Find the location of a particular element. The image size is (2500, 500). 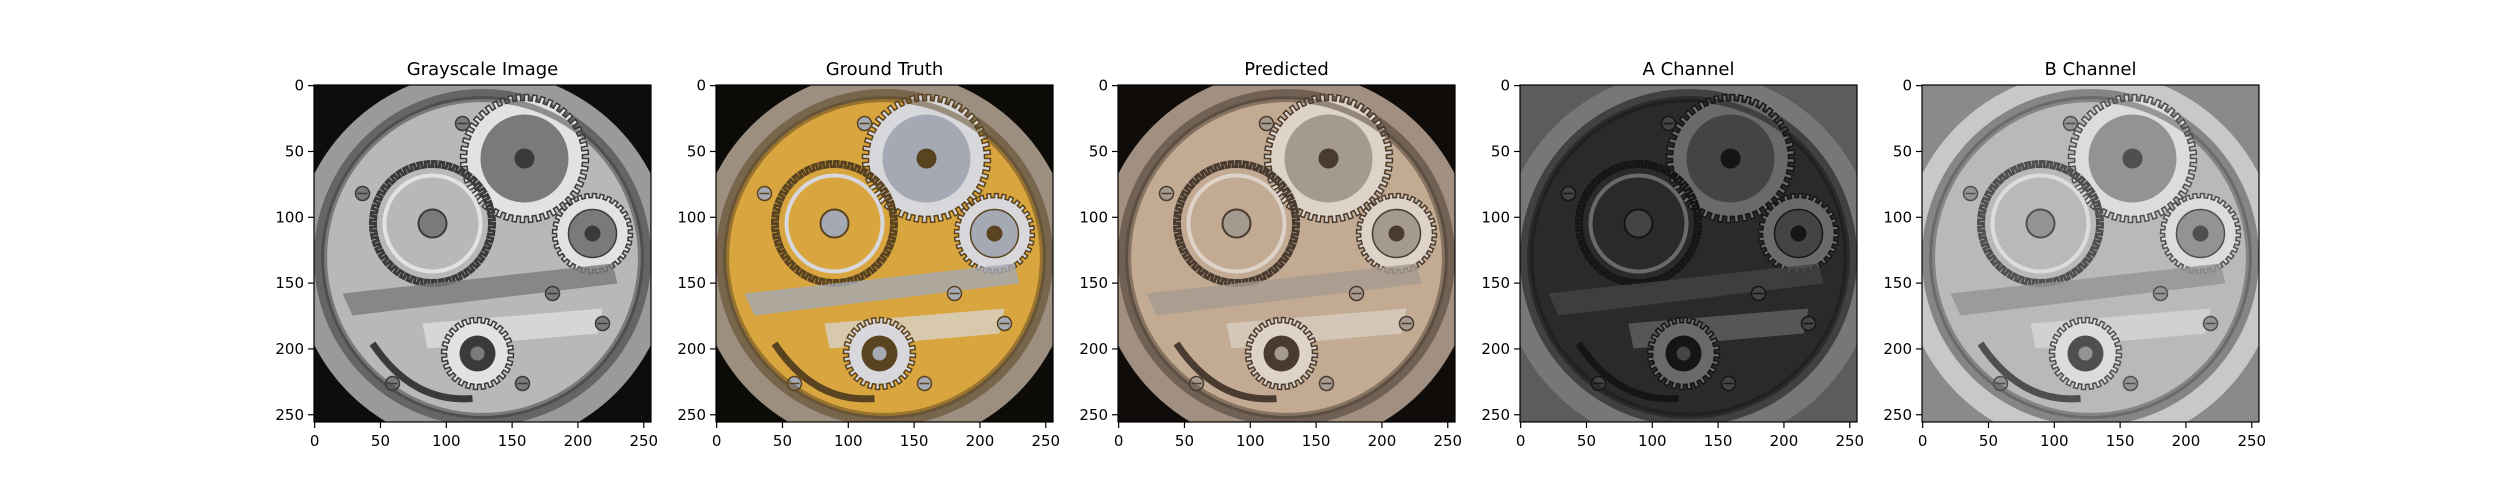

panel-title: B Channel is located at coordinates (2091, 69).